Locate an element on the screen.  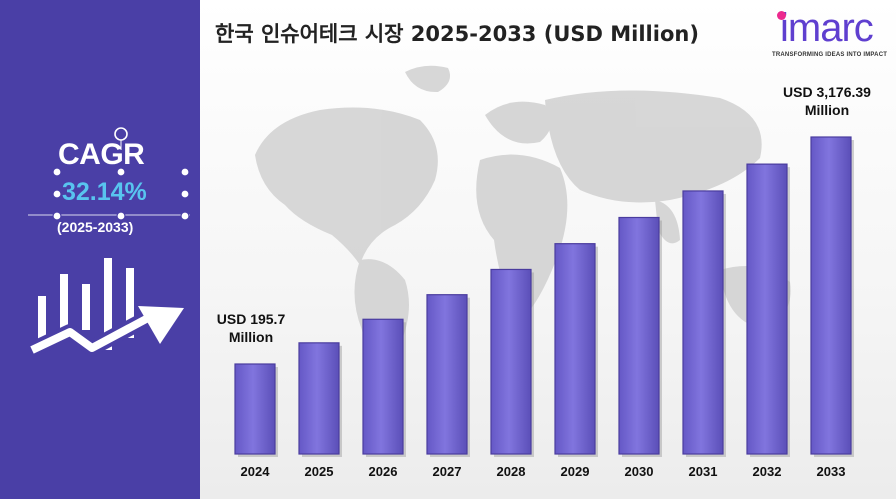
bar-2026 is located at coordinates (383, 386).